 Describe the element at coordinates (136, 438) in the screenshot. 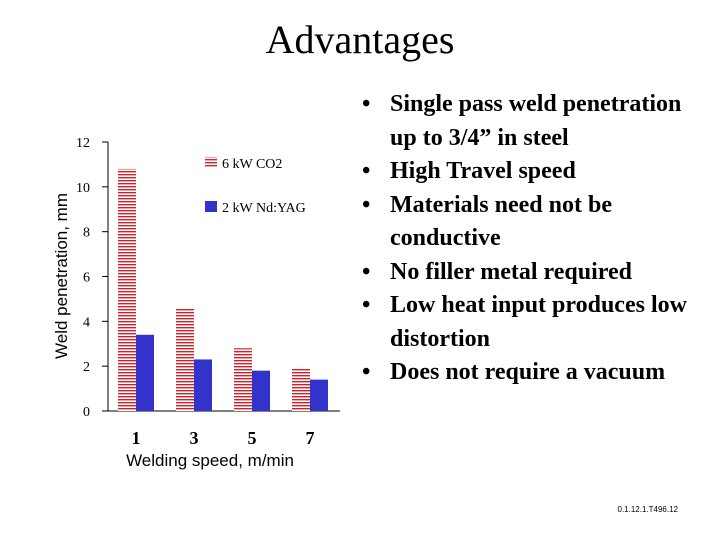

I see `x-tick-label: 1` at that location.